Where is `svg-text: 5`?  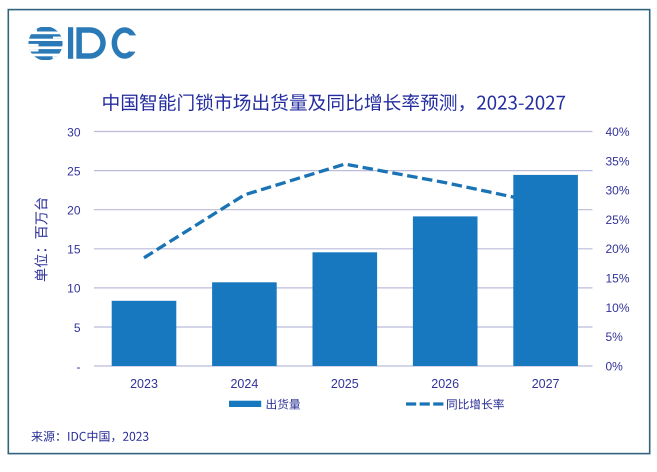
svg-text: 5 is located at coordinates (77, 328).